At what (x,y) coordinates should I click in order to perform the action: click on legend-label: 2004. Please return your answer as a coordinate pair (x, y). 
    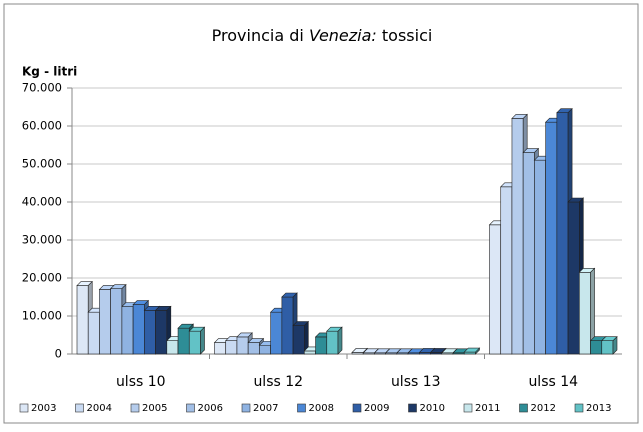
    Looking at the image, I should click on (99, 408).